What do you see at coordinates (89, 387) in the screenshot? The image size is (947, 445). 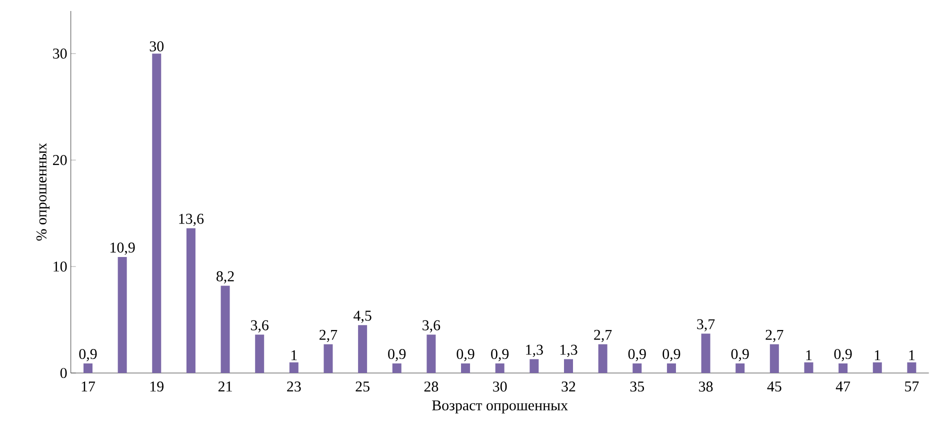 I see `x-tick-label: 17` at bounding box center [89, 387].